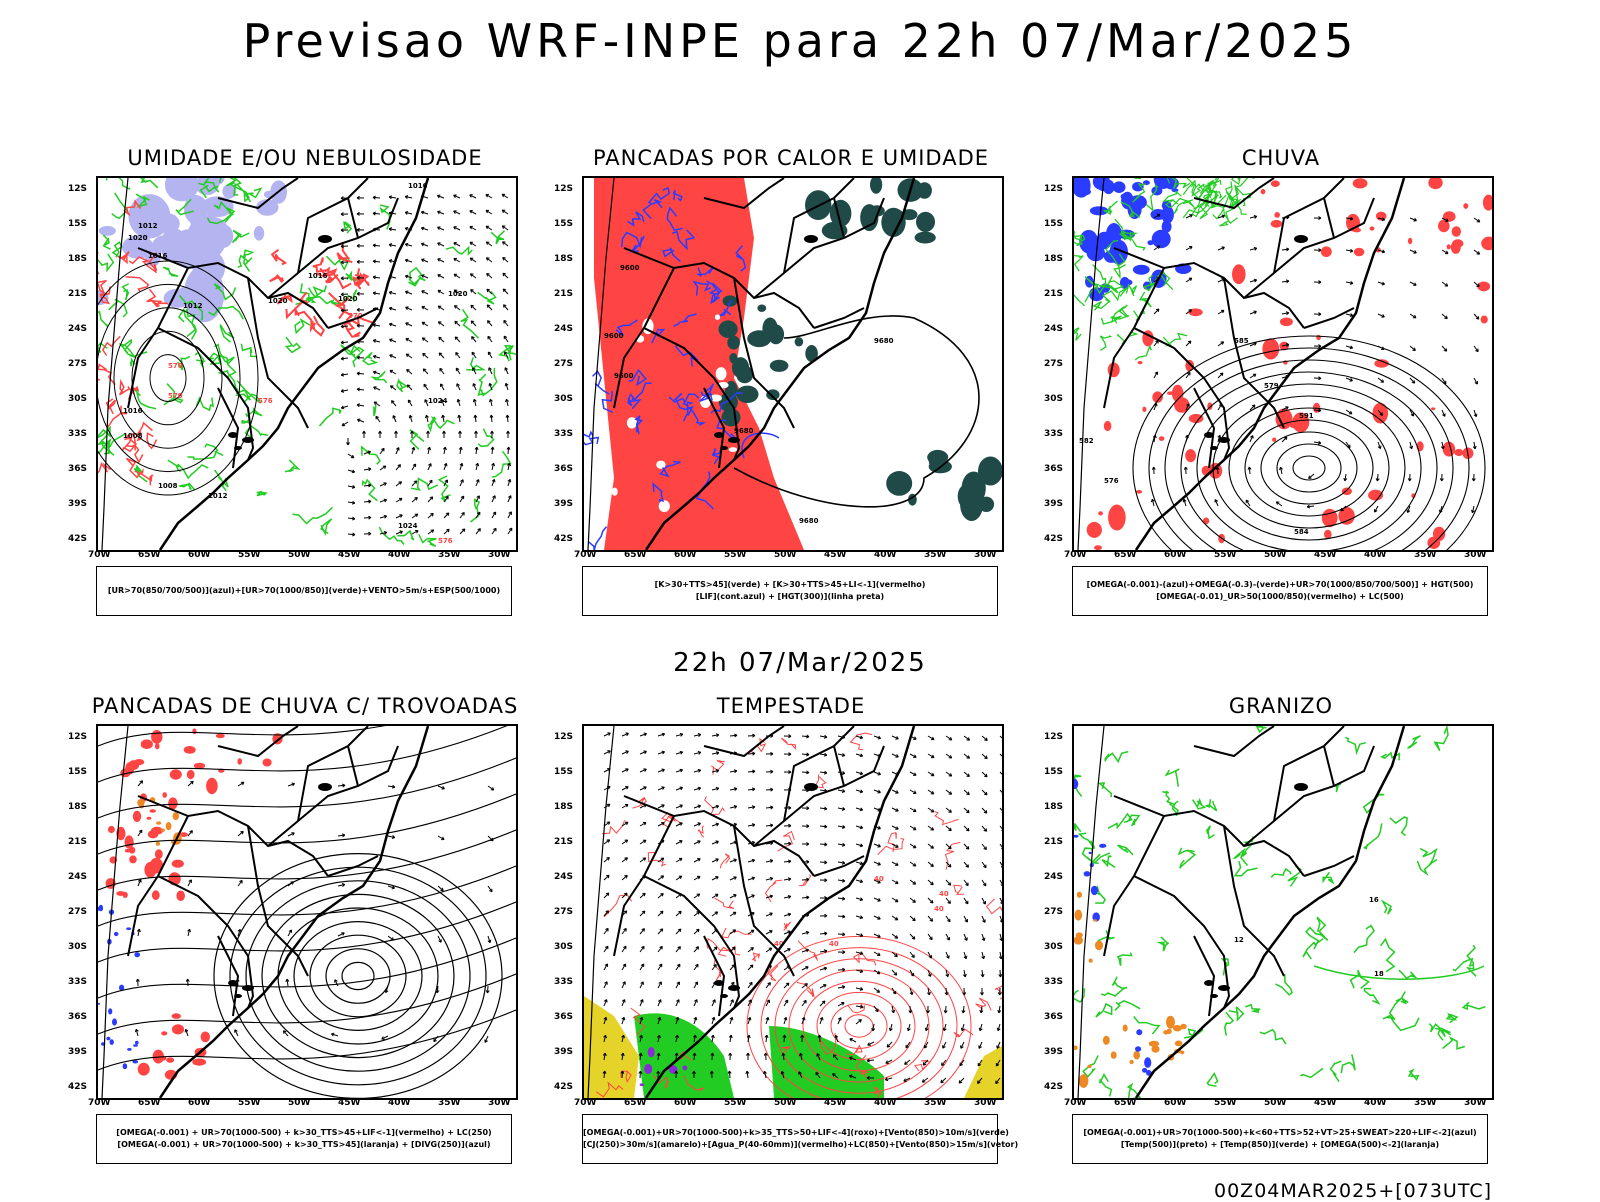  What do you see at coordinates (318, 276) in the screenshot?
I see `contour-label: 1016` at bounding box center [318, 276].